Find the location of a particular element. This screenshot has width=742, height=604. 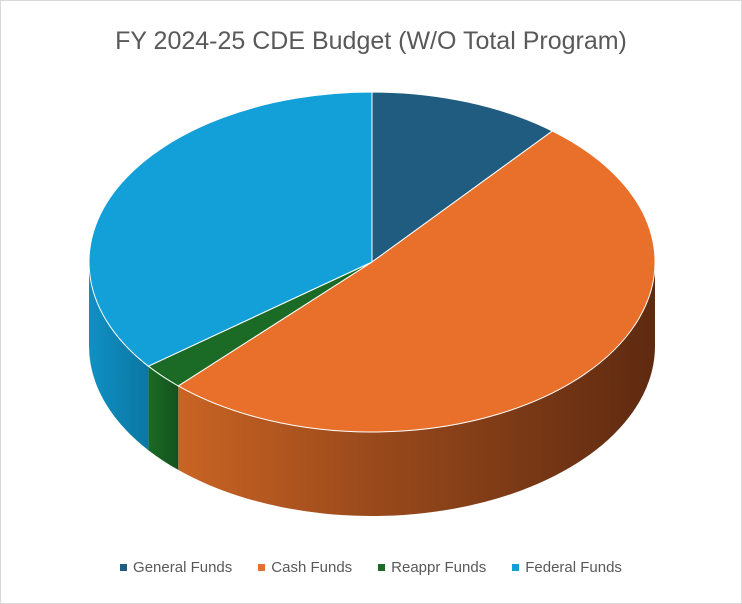

legend-label: Federal Funds is located at coordinates (573, 567).